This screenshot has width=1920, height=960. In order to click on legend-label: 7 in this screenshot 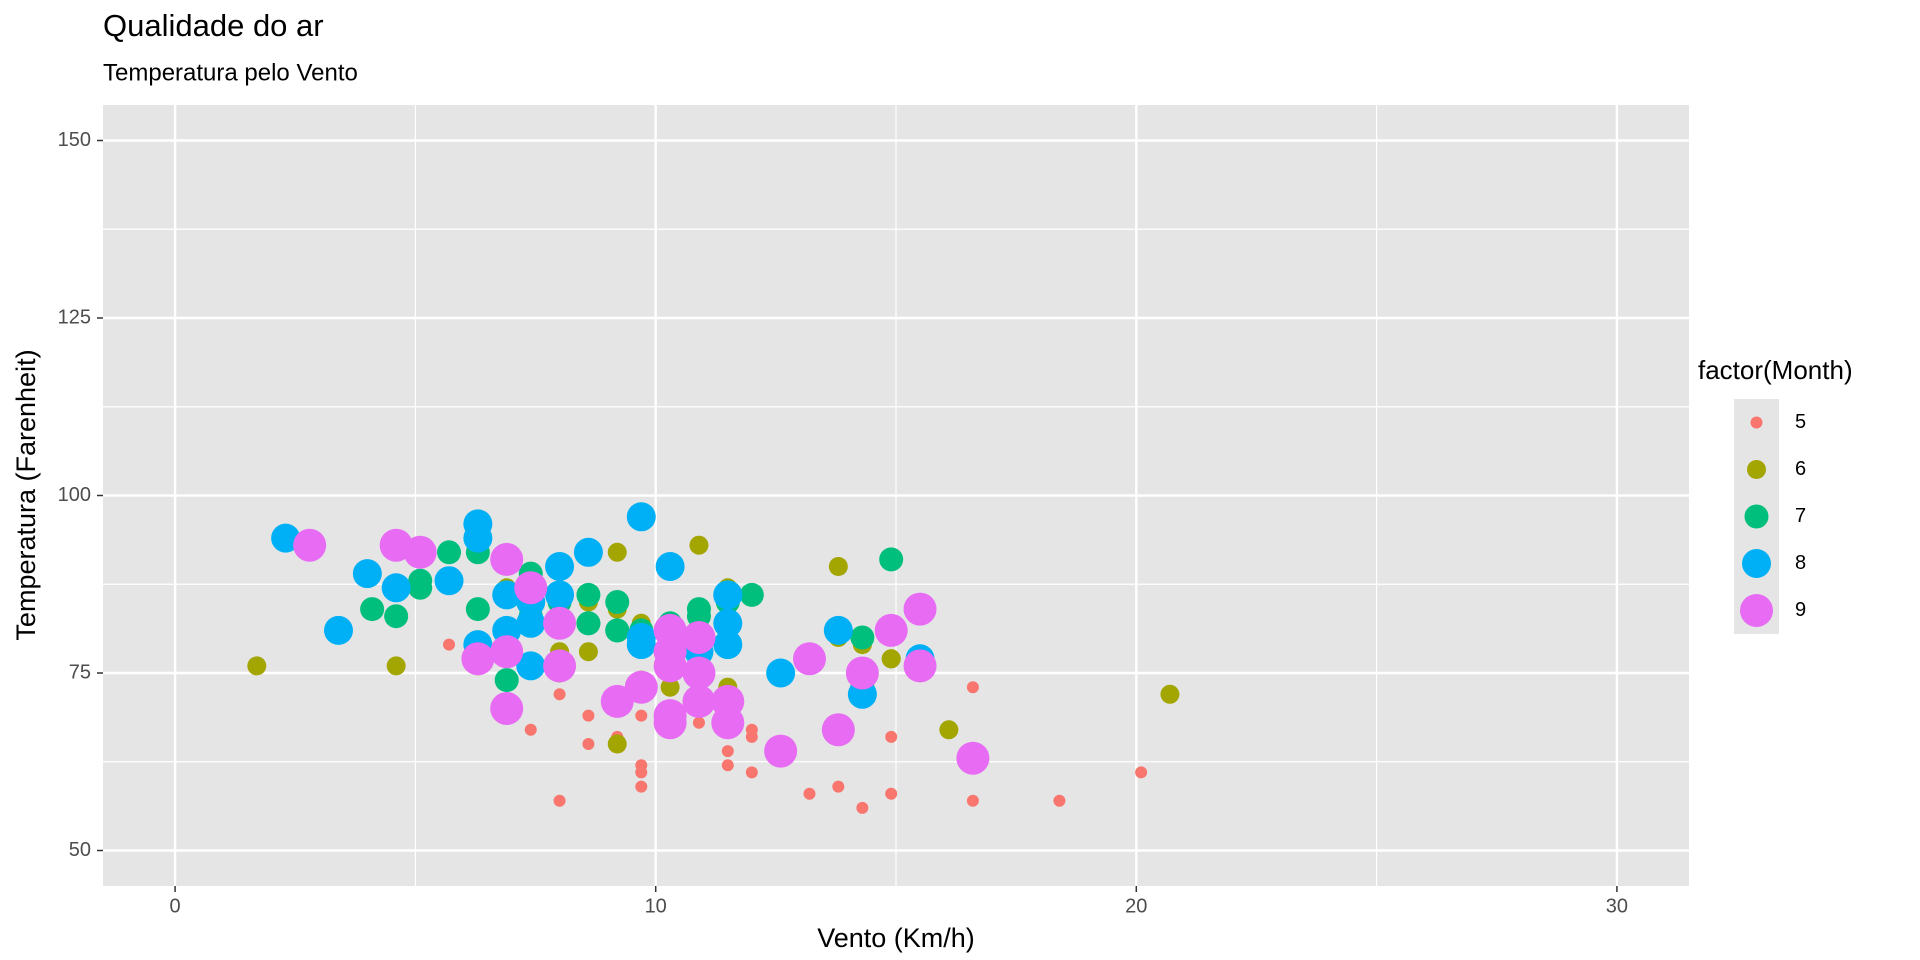, I will do `click(1800, 516)`.